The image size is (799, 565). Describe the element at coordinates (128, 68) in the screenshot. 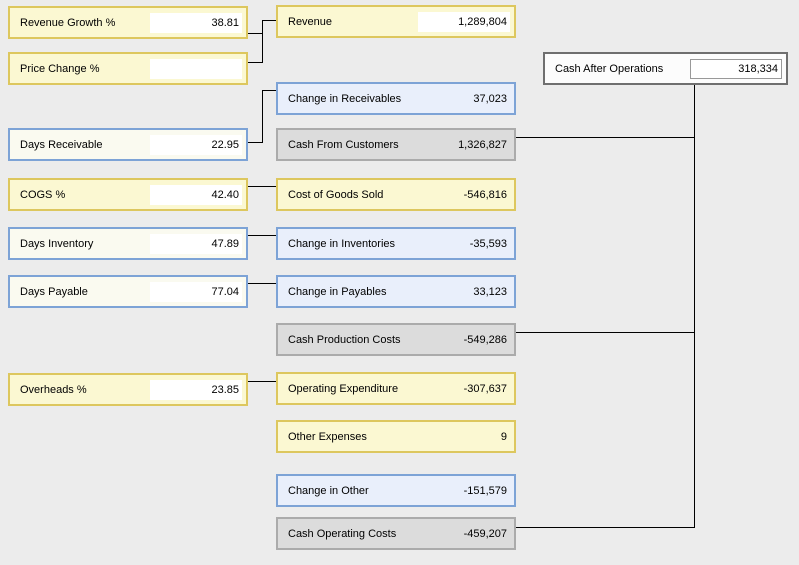

I see `box-price-change: Price Change %` at that location.